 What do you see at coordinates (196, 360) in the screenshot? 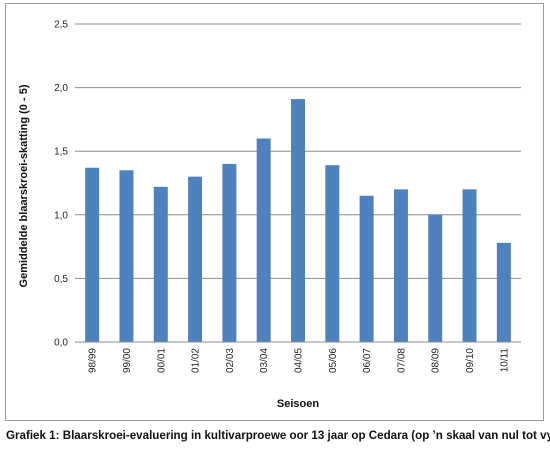
I see `x-tick-label: 01/02` at bounding box center [196, 360].